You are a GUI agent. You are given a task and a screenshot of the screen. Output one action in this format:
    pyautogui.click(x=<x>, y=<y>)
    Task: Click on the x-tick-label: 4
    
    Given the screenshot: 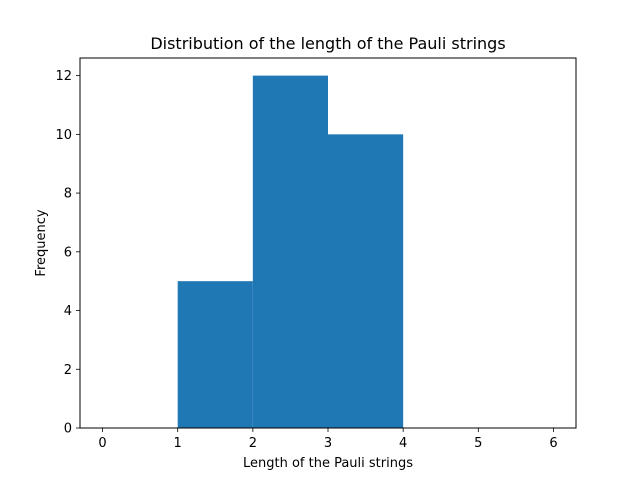 What is the action you would take?
    pyautogui.click(x=403, y=443)
    